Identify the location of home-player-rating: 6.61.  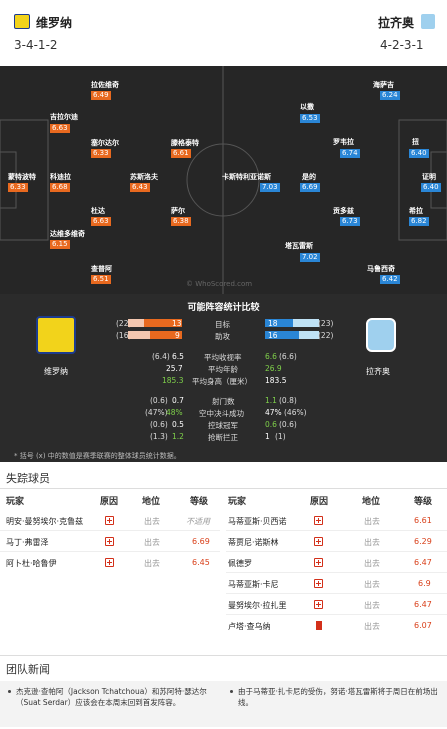
(181, 153).